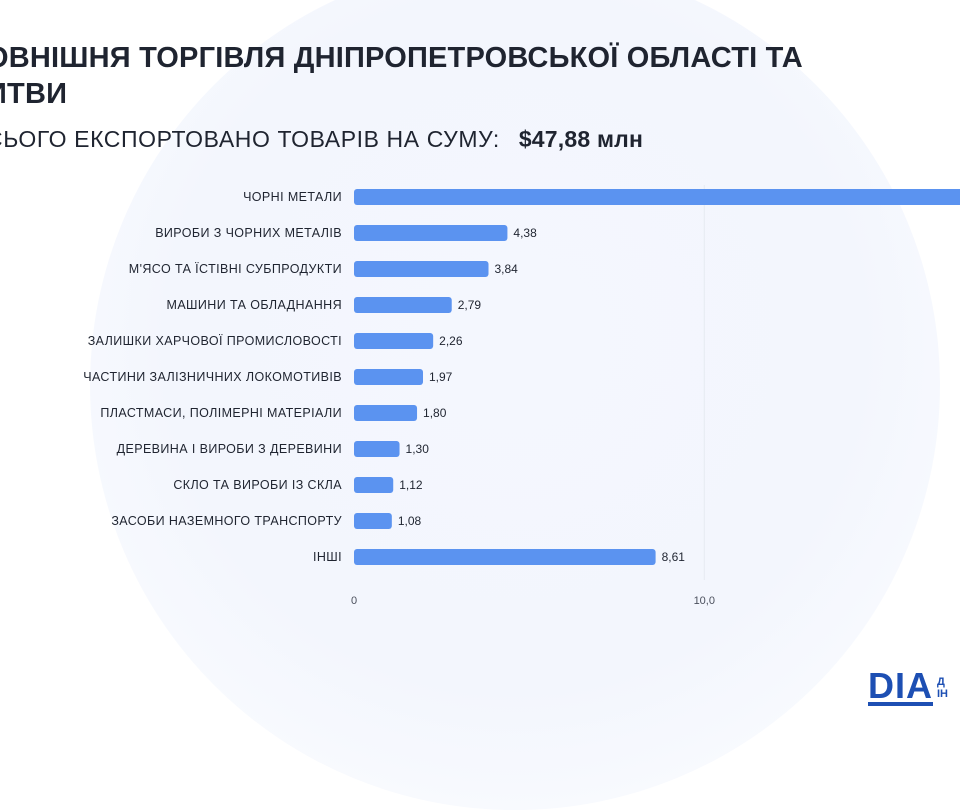 This screenshot has width=960, height=810. What do you see at coordinates (470, 305) in the screenshot?
I see `data-label: 2,79` at bounding box center [470, 305].